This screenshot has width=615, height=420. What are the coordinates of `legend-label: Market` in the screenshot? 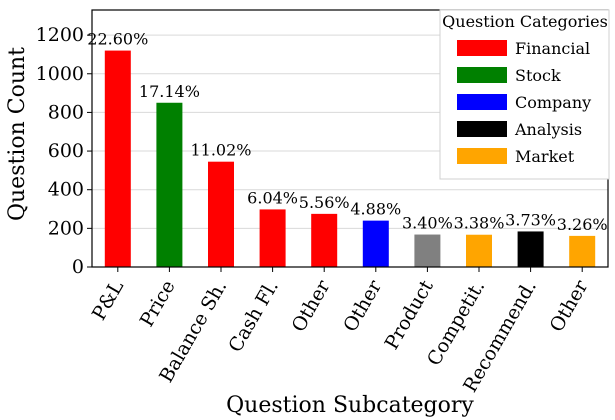 It's located at (545, 156).